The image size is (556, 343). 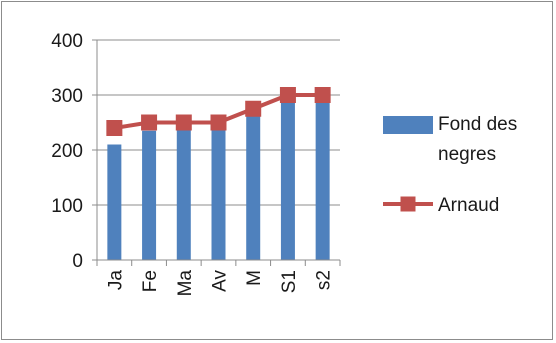 What do you see at coordinates (67, 41) in the screenshot?
I see `y-tick-label: 400` at bounding box center [67, 41].